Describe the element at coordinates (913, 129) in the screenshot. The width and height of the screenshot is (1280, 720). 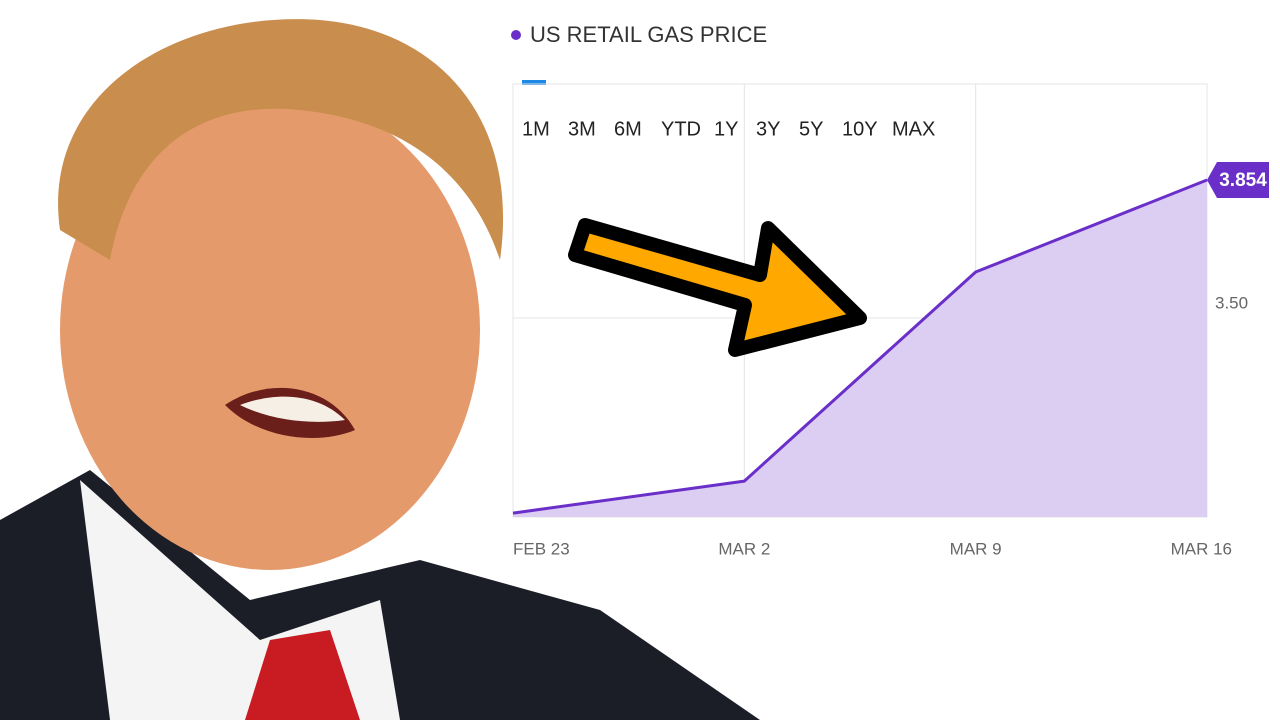
I see `range-button: MAX` at that location.